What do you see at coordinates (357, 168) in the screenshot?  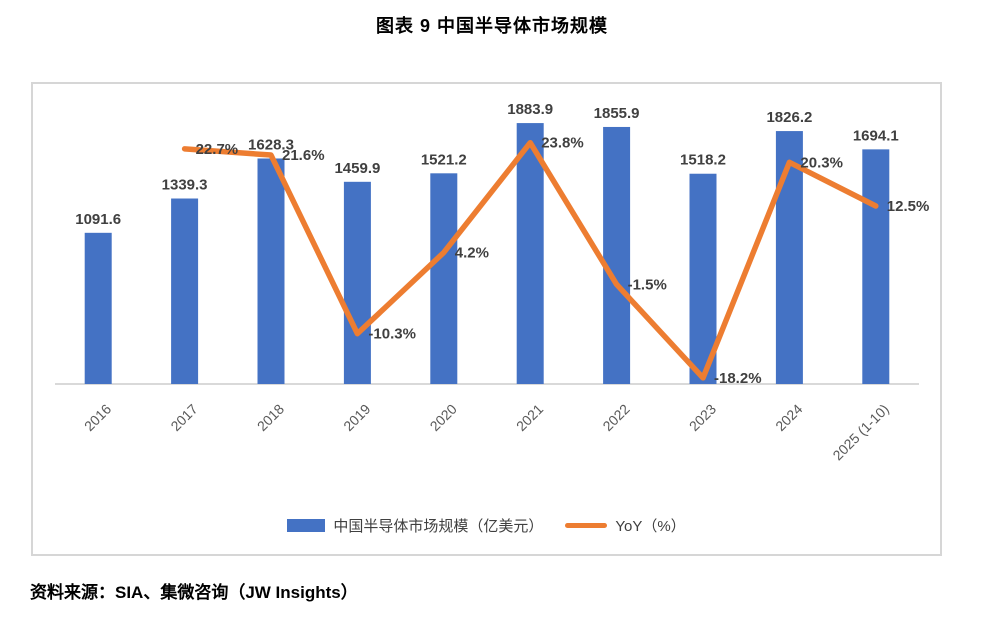 I see `bar-label-2019: 1459.9` at bounding box center [357, 168].